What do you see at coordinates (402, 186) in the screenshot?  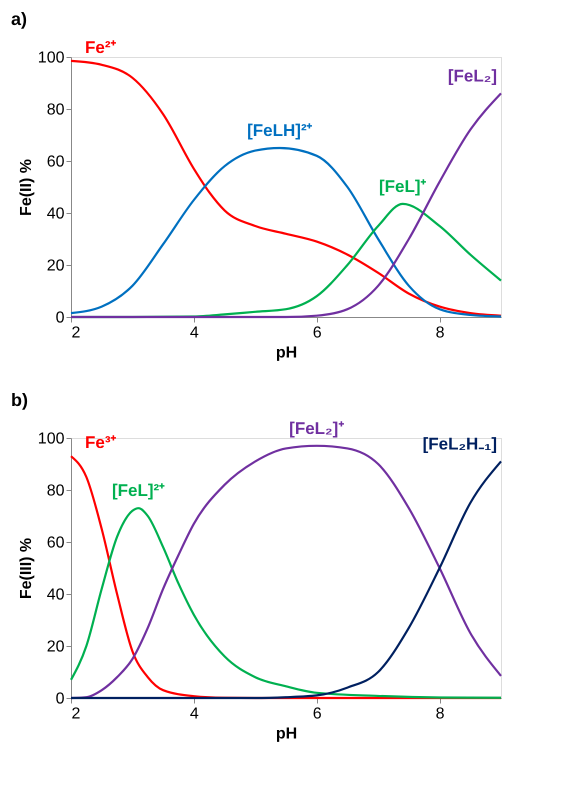 I see `series-label: [FeL]⁺` at bounding box center [402, 186].